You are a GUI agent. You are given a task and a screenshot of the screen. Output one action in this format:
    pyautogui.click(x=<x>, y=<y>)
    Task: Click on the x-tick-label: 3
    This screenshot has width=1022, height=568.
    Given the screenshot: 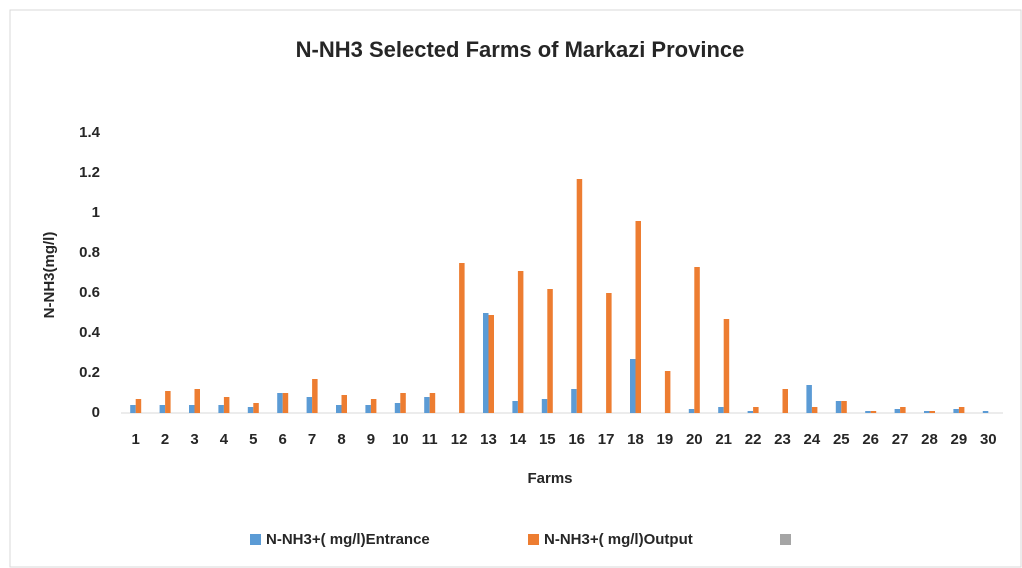 What is the action you would take?
    pyautogui.click(x=194, y=439)
    